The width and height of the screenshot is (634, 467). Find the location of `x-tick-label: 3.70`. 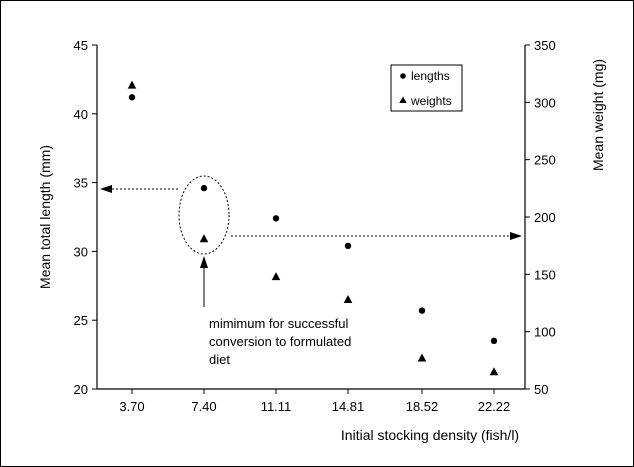

x-tick-label: 3.70 is located at coordinates (131, 406).